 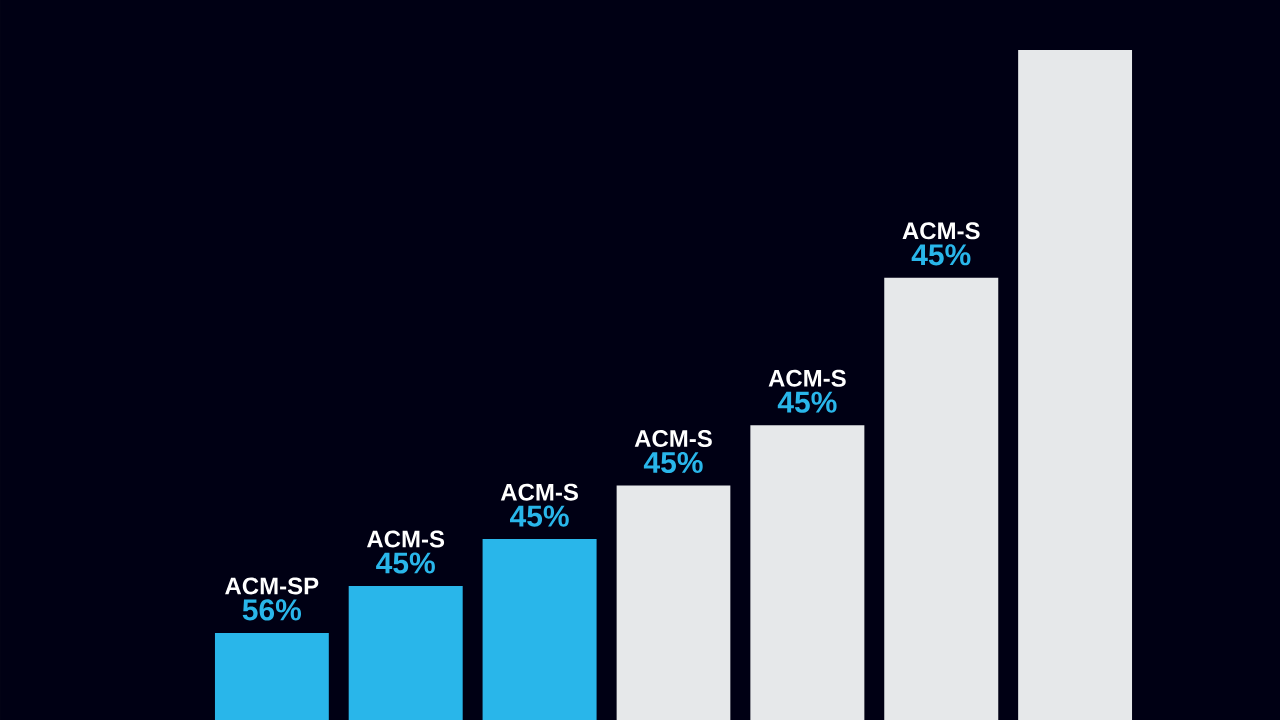 I want to click on annotation: 56%, so click(x=272, y=610).